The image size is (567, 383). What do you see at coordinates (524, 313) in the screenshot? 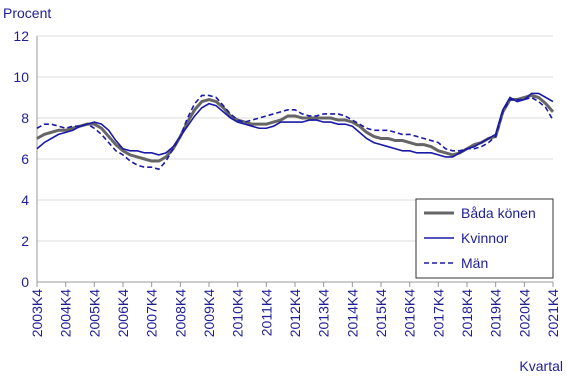
I see `x-tick-label: 2020K4` at bounding box center [524, 313].